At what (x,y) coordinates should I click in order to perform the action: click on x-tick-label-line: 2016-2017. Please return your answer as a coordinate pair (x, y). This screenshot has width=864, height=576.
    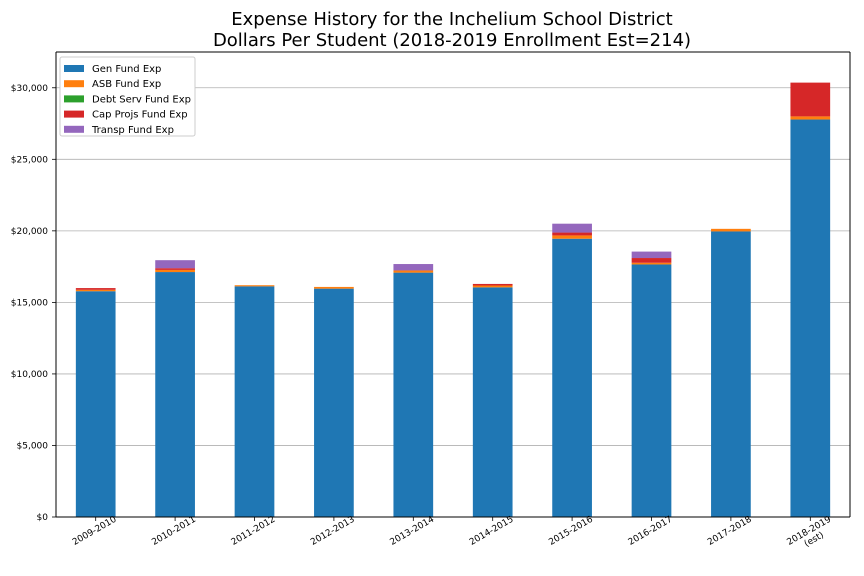
    Looking at the image, I should click on (650, 531).